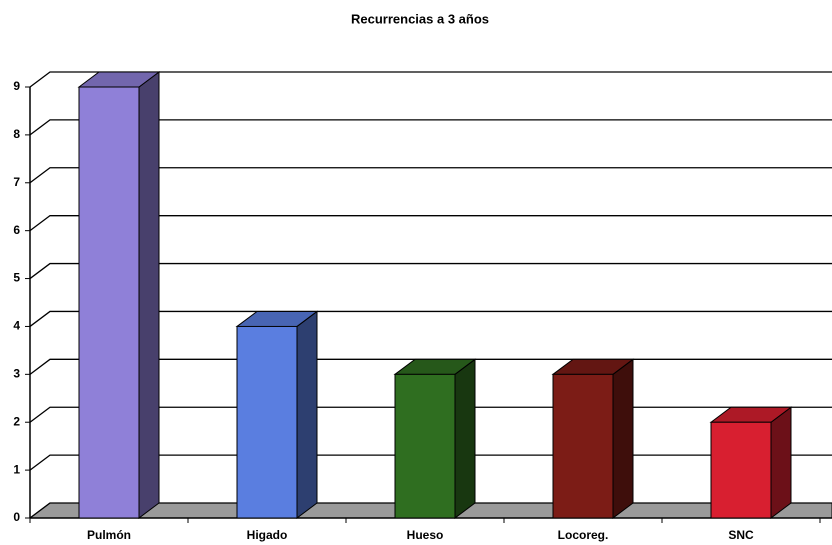 This screenshot has width=832, height=545. What do you see at coordinates (16, 326) in the screenshot?
I see `y-tick-label: 4` at bounding box center [16, 326].